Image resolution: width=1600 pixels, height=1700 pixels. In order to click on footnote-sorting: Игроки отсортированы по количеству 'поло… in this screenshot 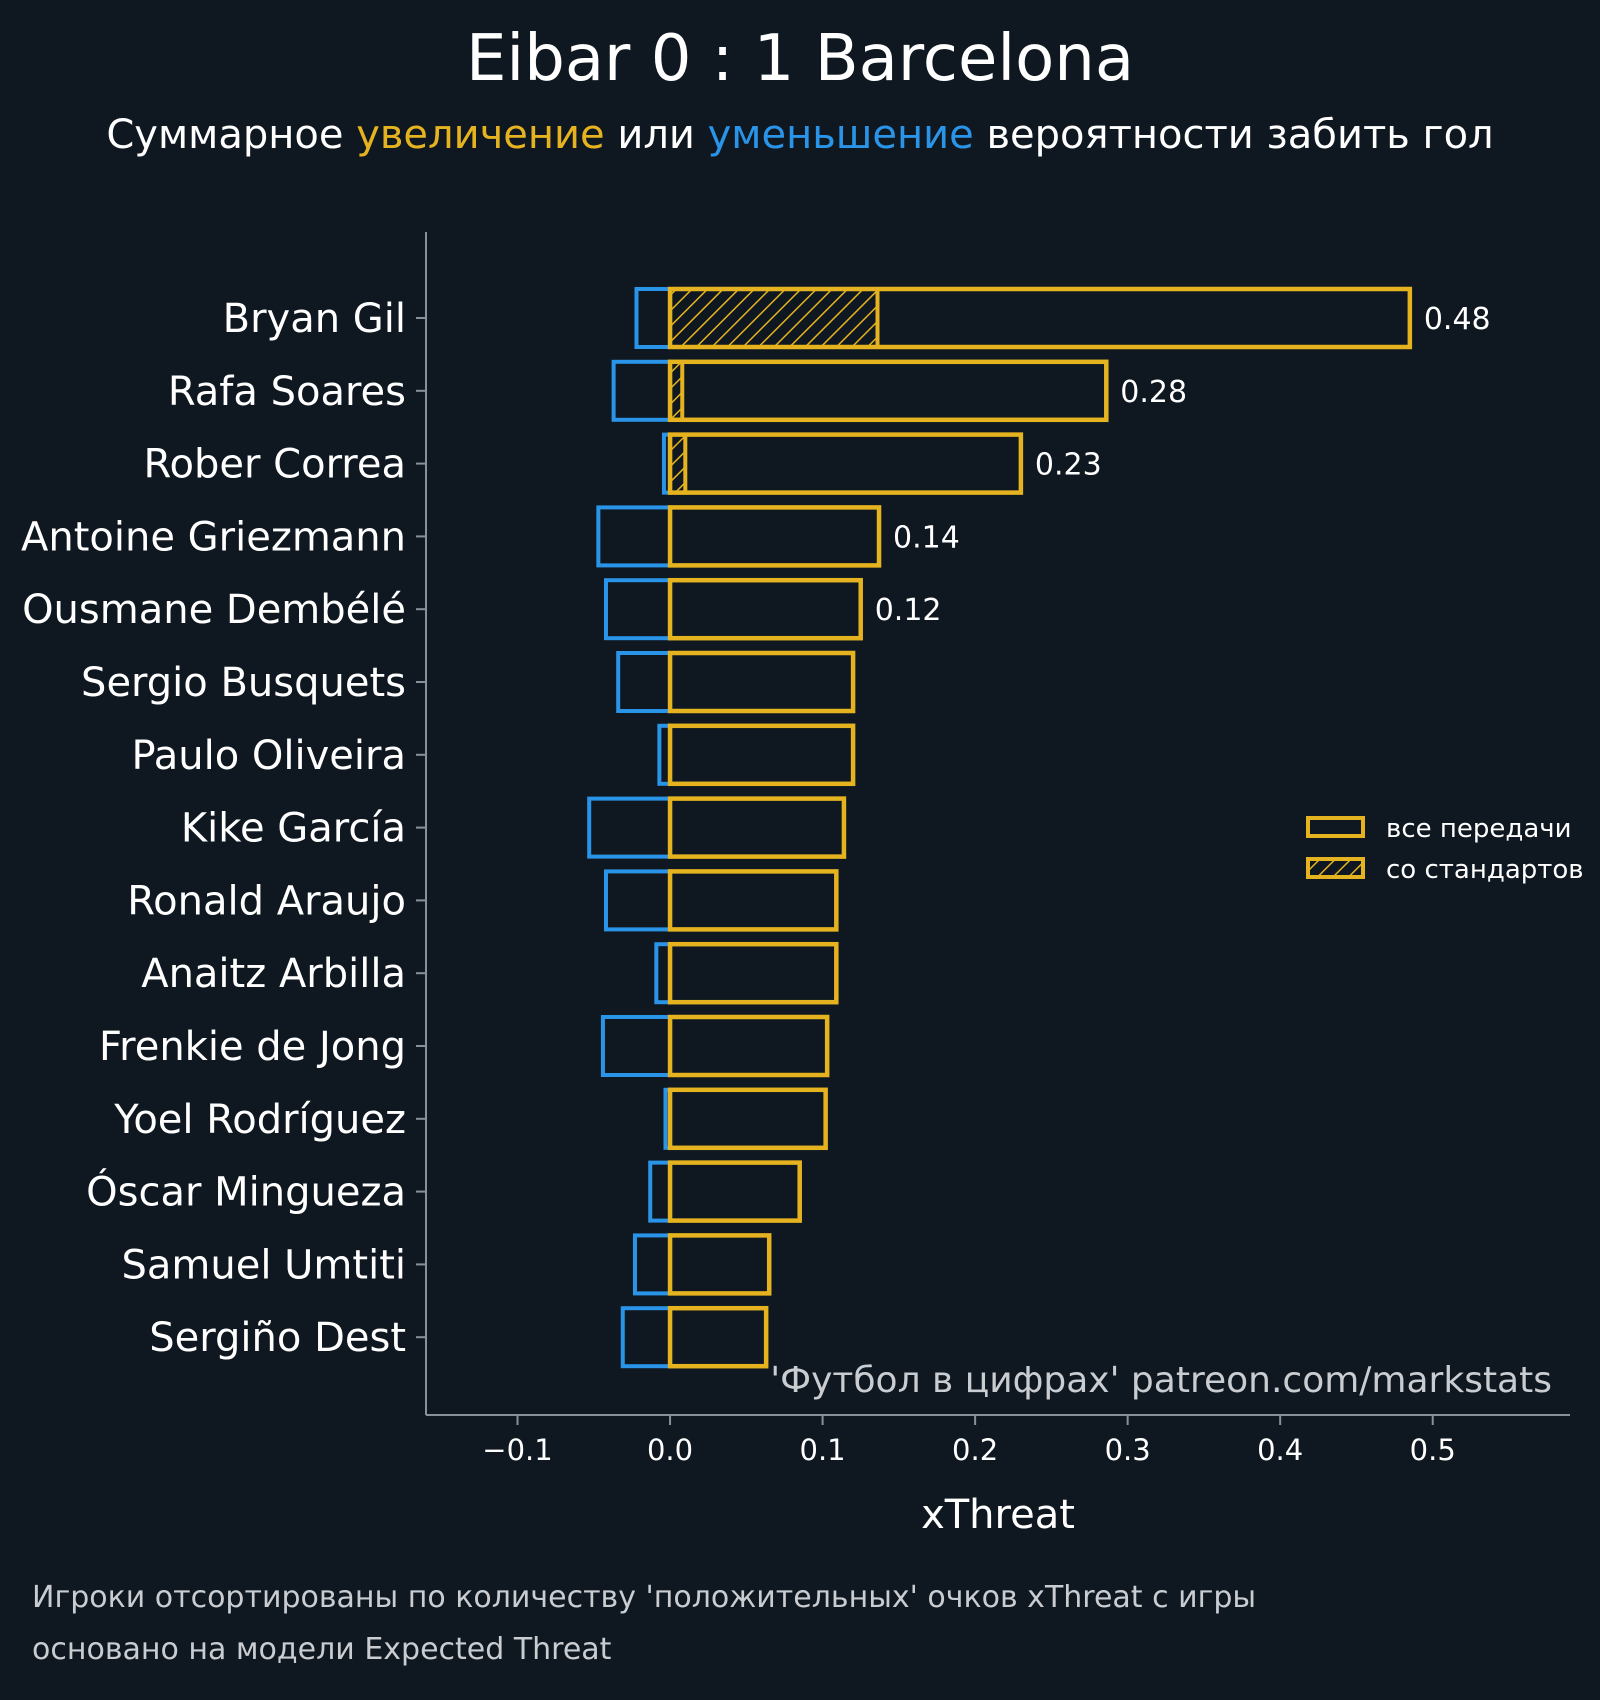, I will do `click(644, 1597)`.